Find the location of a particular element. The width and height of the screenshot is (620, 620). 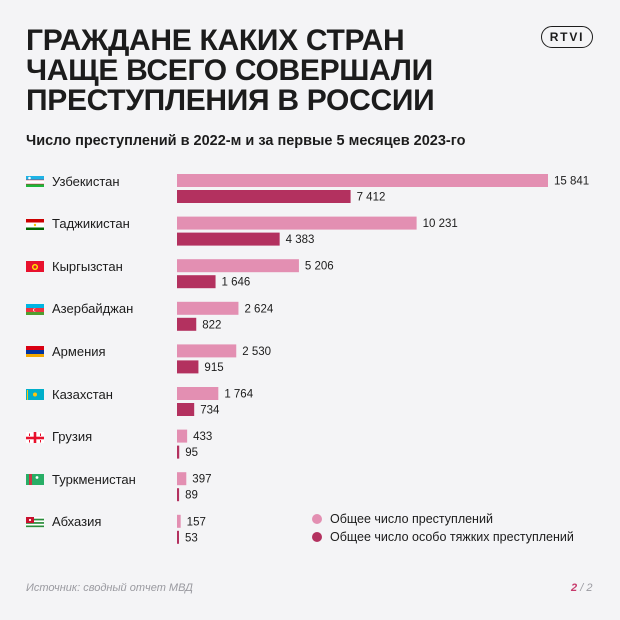

data-label-grave-7: 89 is located at coordinates (191, 496).